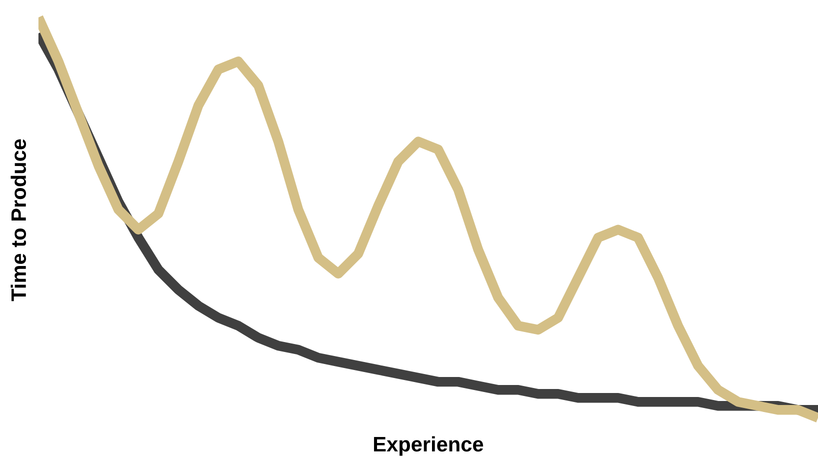 Image resolution: width=818 pixels, height=468 pixels. Describe the element at coordinates (429, 446) in the screenshot. I see `x-axis-title: Experience` at that location.